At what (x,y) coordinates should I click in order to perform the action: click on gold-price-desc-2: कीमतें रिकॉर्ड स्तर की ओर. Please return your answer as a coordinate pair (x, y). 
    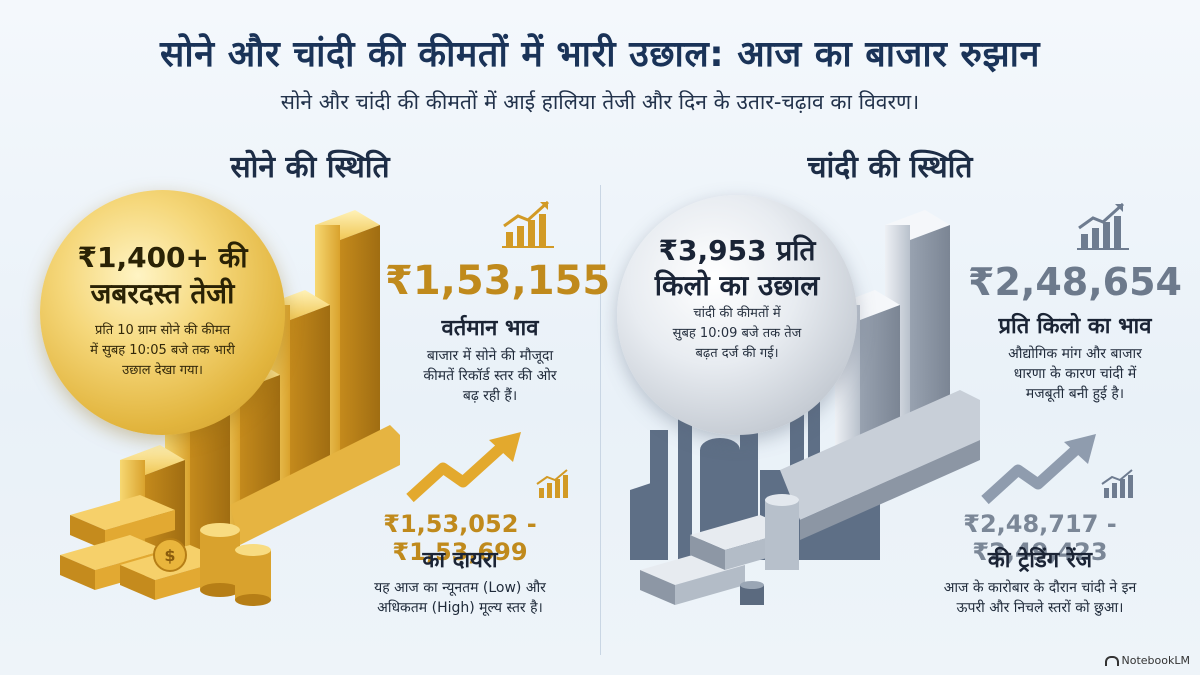
    Looking at the image, I should click on (490, 376).